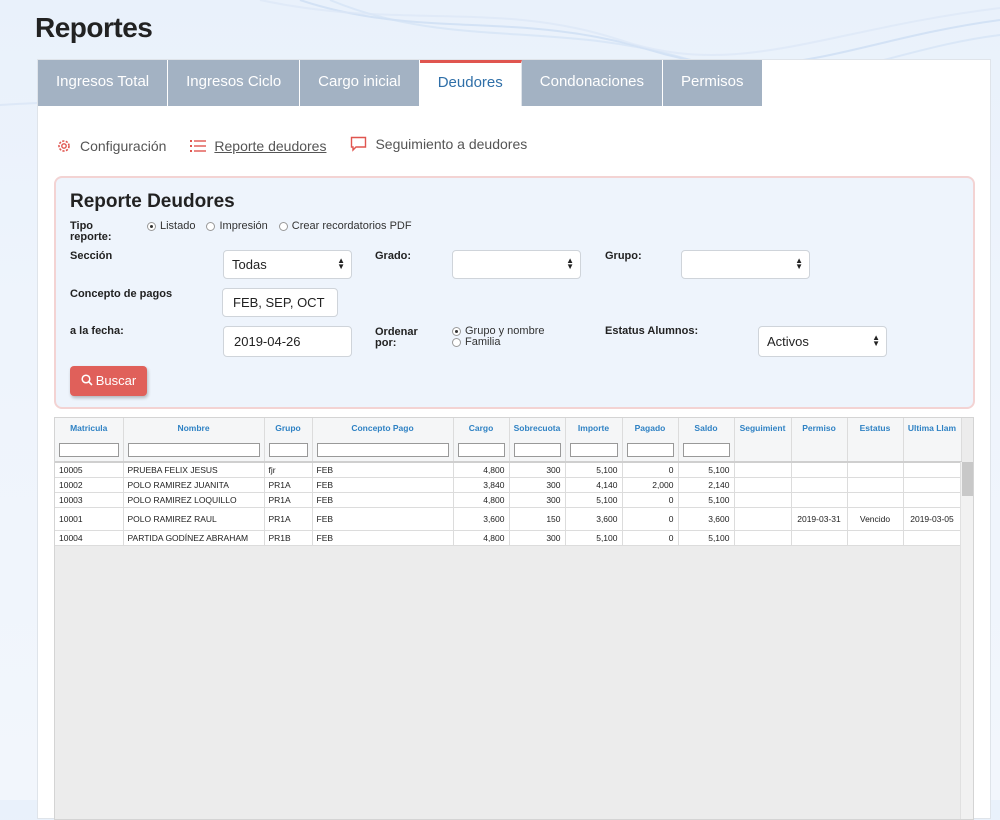 The image size is (1000, 820). I want to click on concepto-label: Concepto de pagos, so click(121, 294).